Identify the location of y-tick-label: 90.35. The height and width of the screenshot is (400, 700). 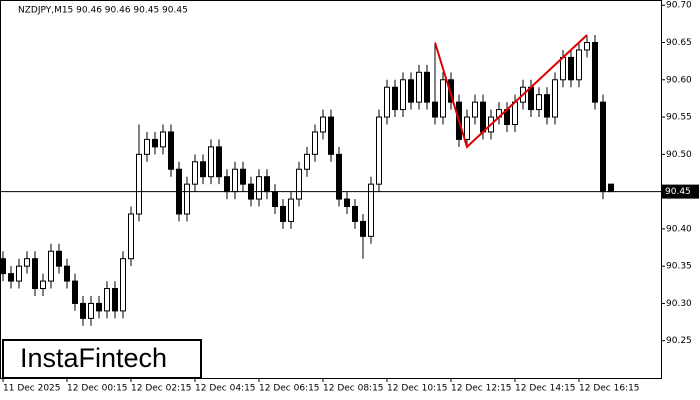
(679, 267).